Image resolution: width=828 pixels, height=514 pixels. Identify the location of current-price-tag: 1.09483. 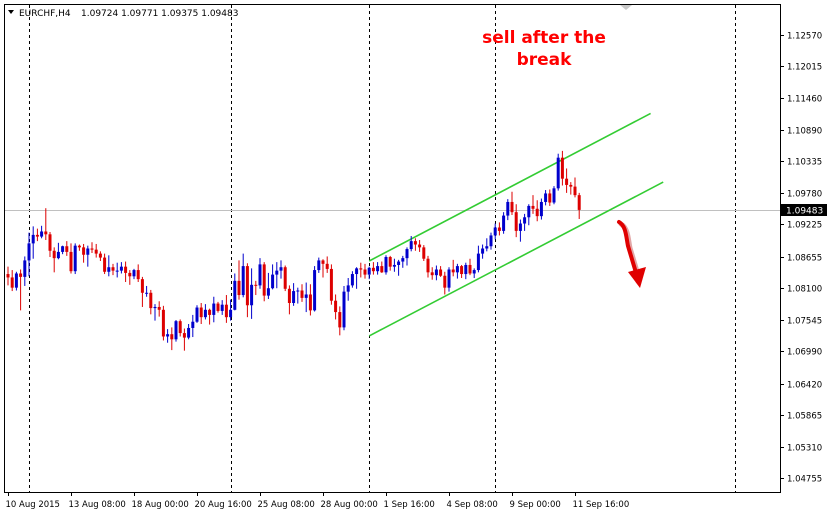
(804, 210).